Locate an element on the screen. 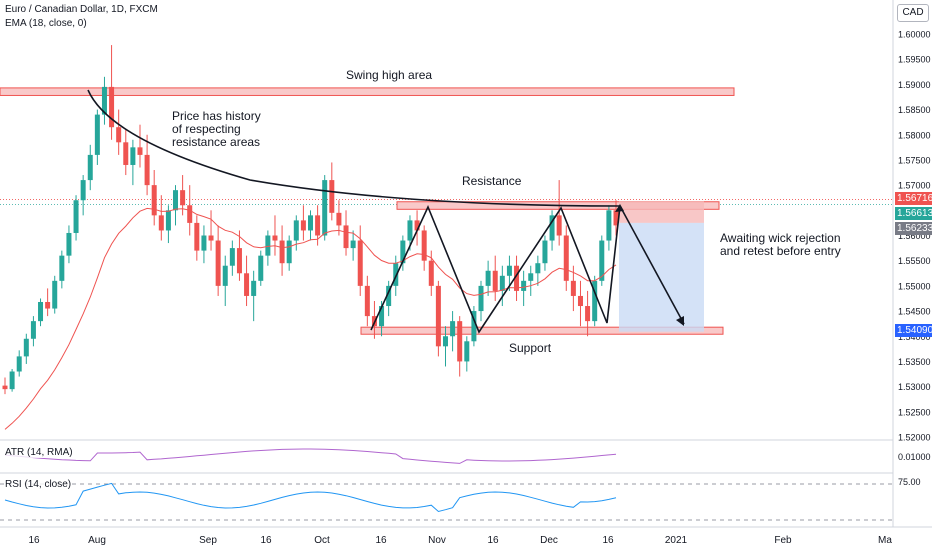 The width and height of the screenshot is (932, 555). time-tick-label: Ma is located at coordinates (885, 540).